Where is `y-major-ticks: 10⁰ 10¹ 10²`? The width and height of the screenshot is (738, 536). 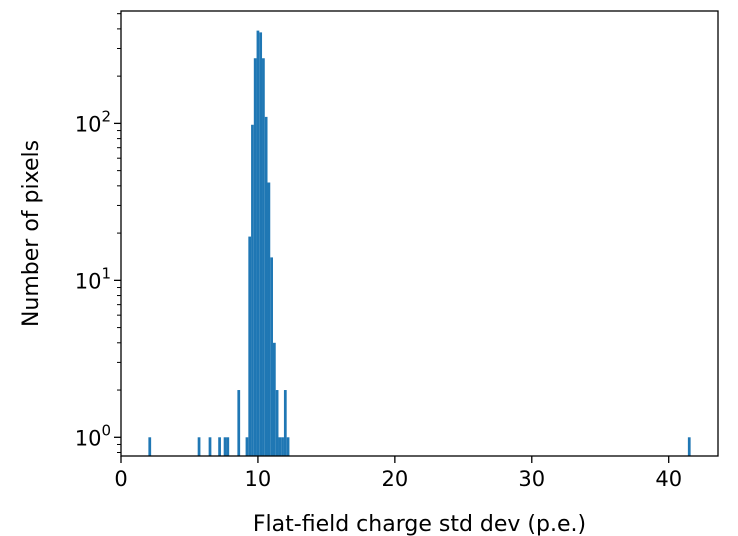
y-major-ticks: 10⁰ 10¹ 10² is located at coordinates (98, 278).